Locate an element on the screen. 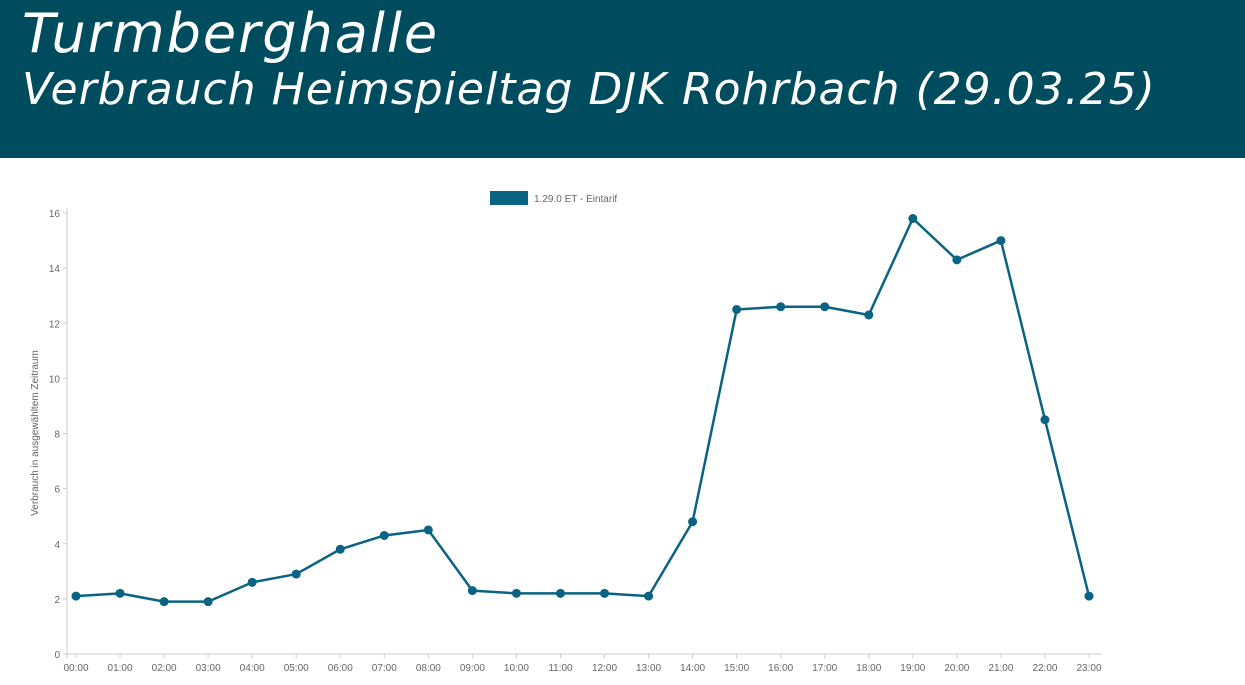 This screenshot has width=1245, height=685. x-tick-label: 19:00 is located at coordinates (912, 668).